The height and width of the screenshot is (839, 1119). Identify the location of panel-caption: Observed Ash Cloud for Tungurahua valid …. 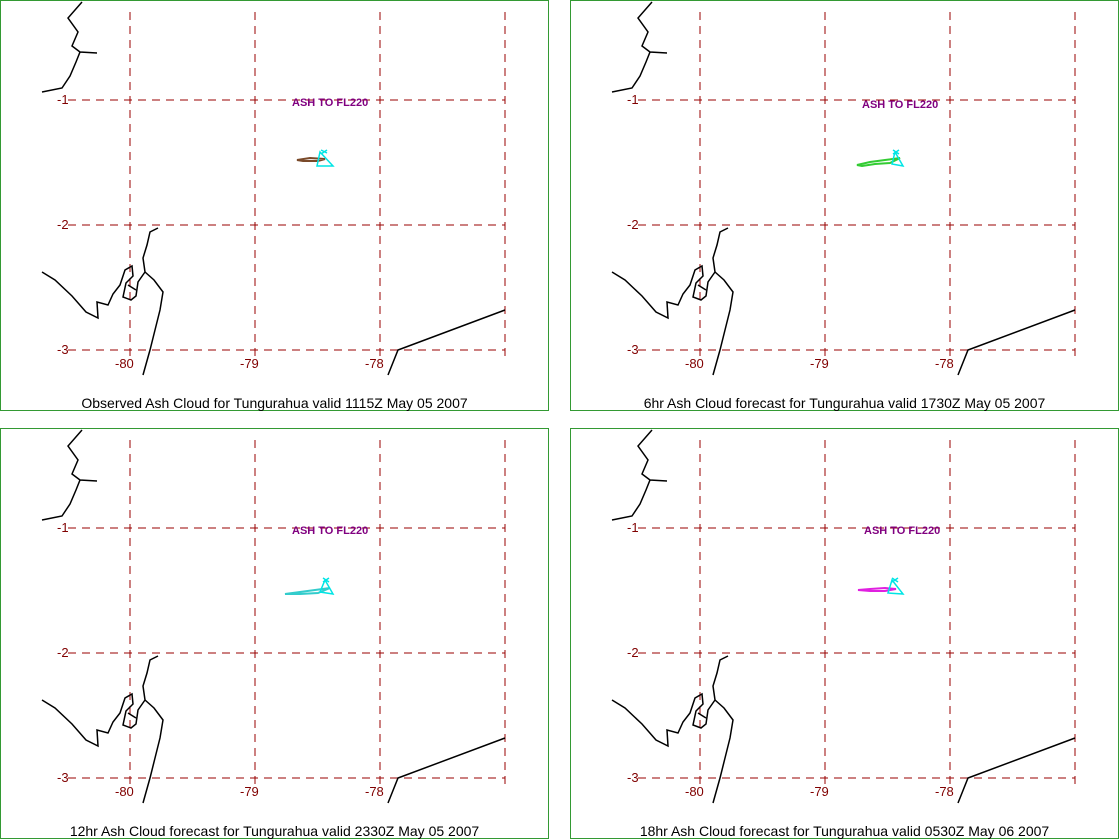
(274, 403).